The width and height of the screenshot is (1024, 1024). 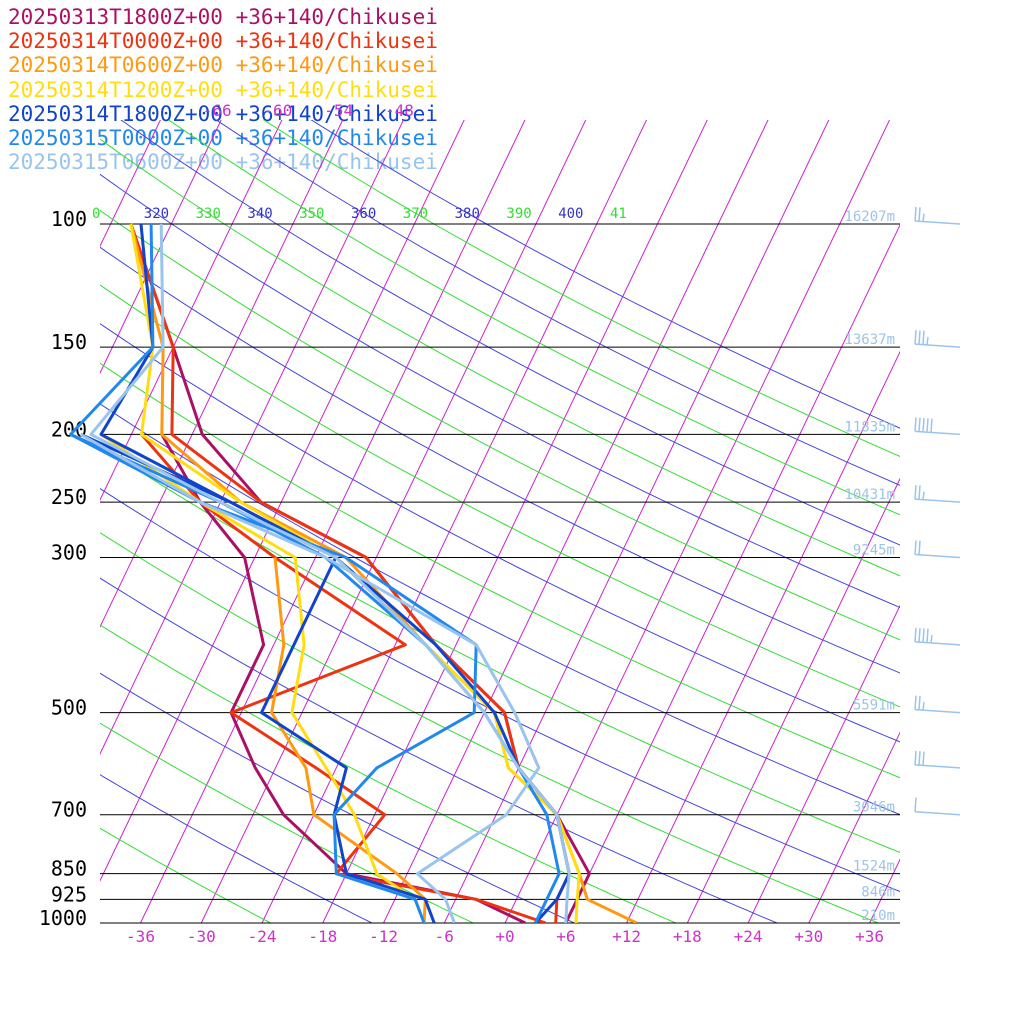 I want to click on height-label: 3046m, so click(x=874, y=808).